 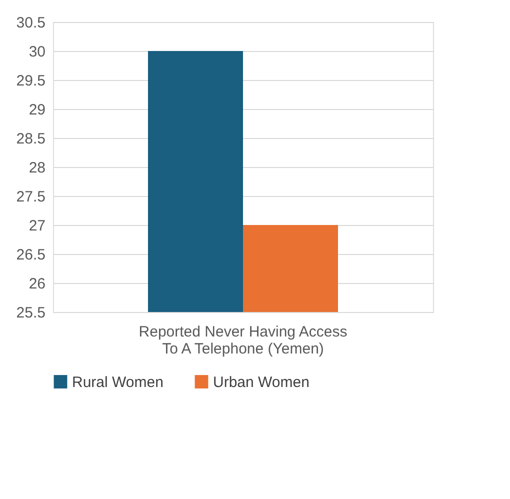 I want to click on legend-label: Rural Women, so click(x=118, y=382).